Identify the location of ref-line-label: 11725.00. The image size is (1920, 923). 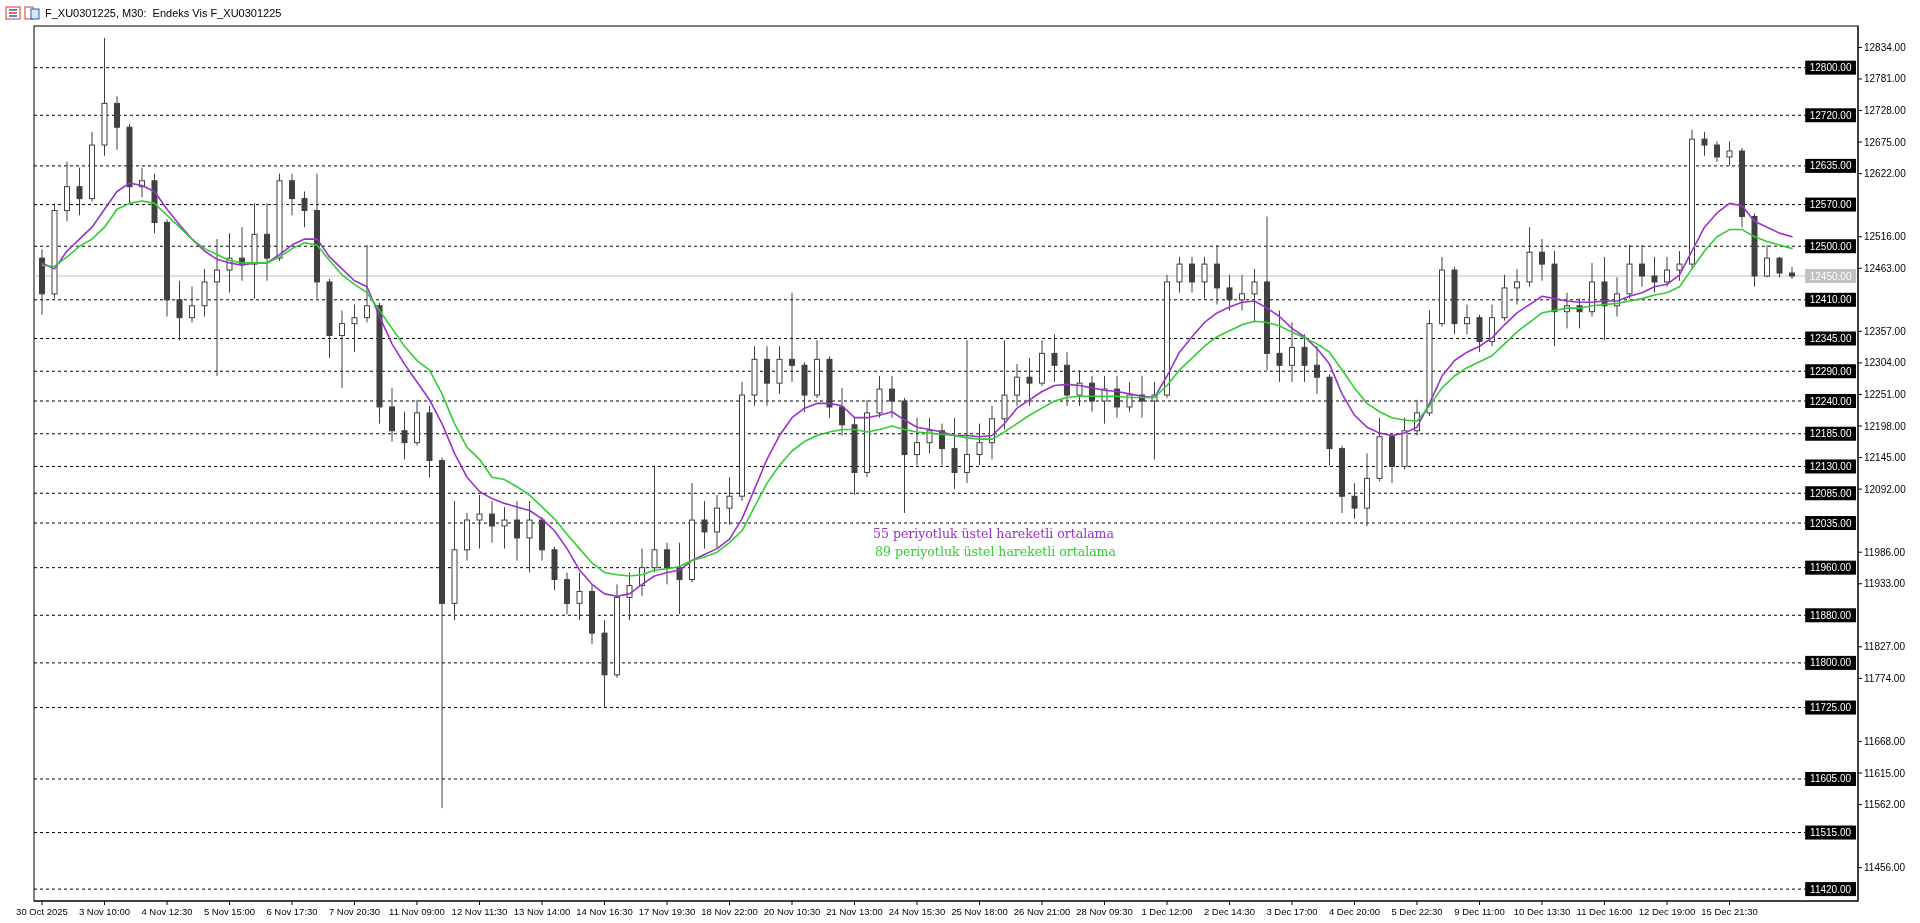
(1831, 708).